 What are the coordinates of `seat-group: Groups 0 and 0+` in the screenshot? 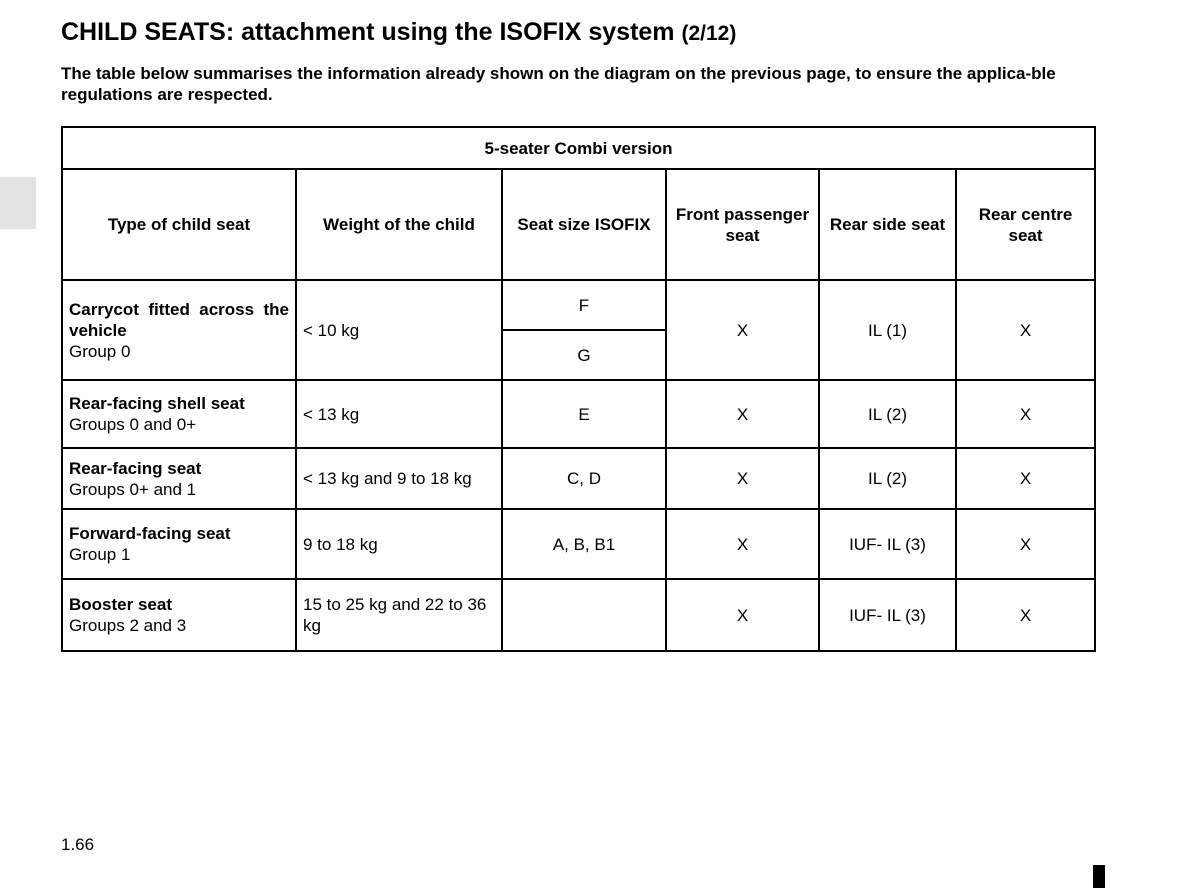 It's located at (133, 424).